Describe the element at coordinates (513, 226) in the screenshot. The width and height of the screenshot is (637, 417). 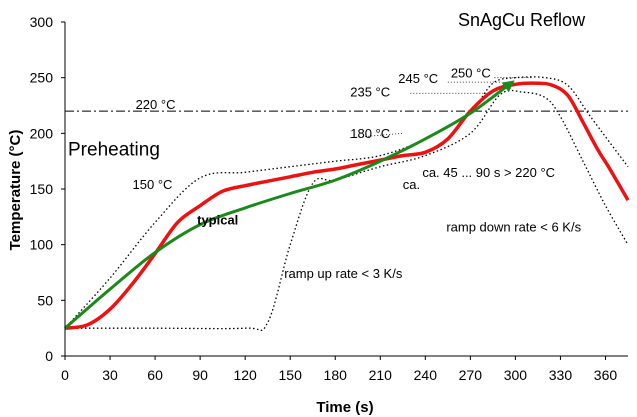
I see `annotation-label: ramp down rate < 6 K/s` at that location.